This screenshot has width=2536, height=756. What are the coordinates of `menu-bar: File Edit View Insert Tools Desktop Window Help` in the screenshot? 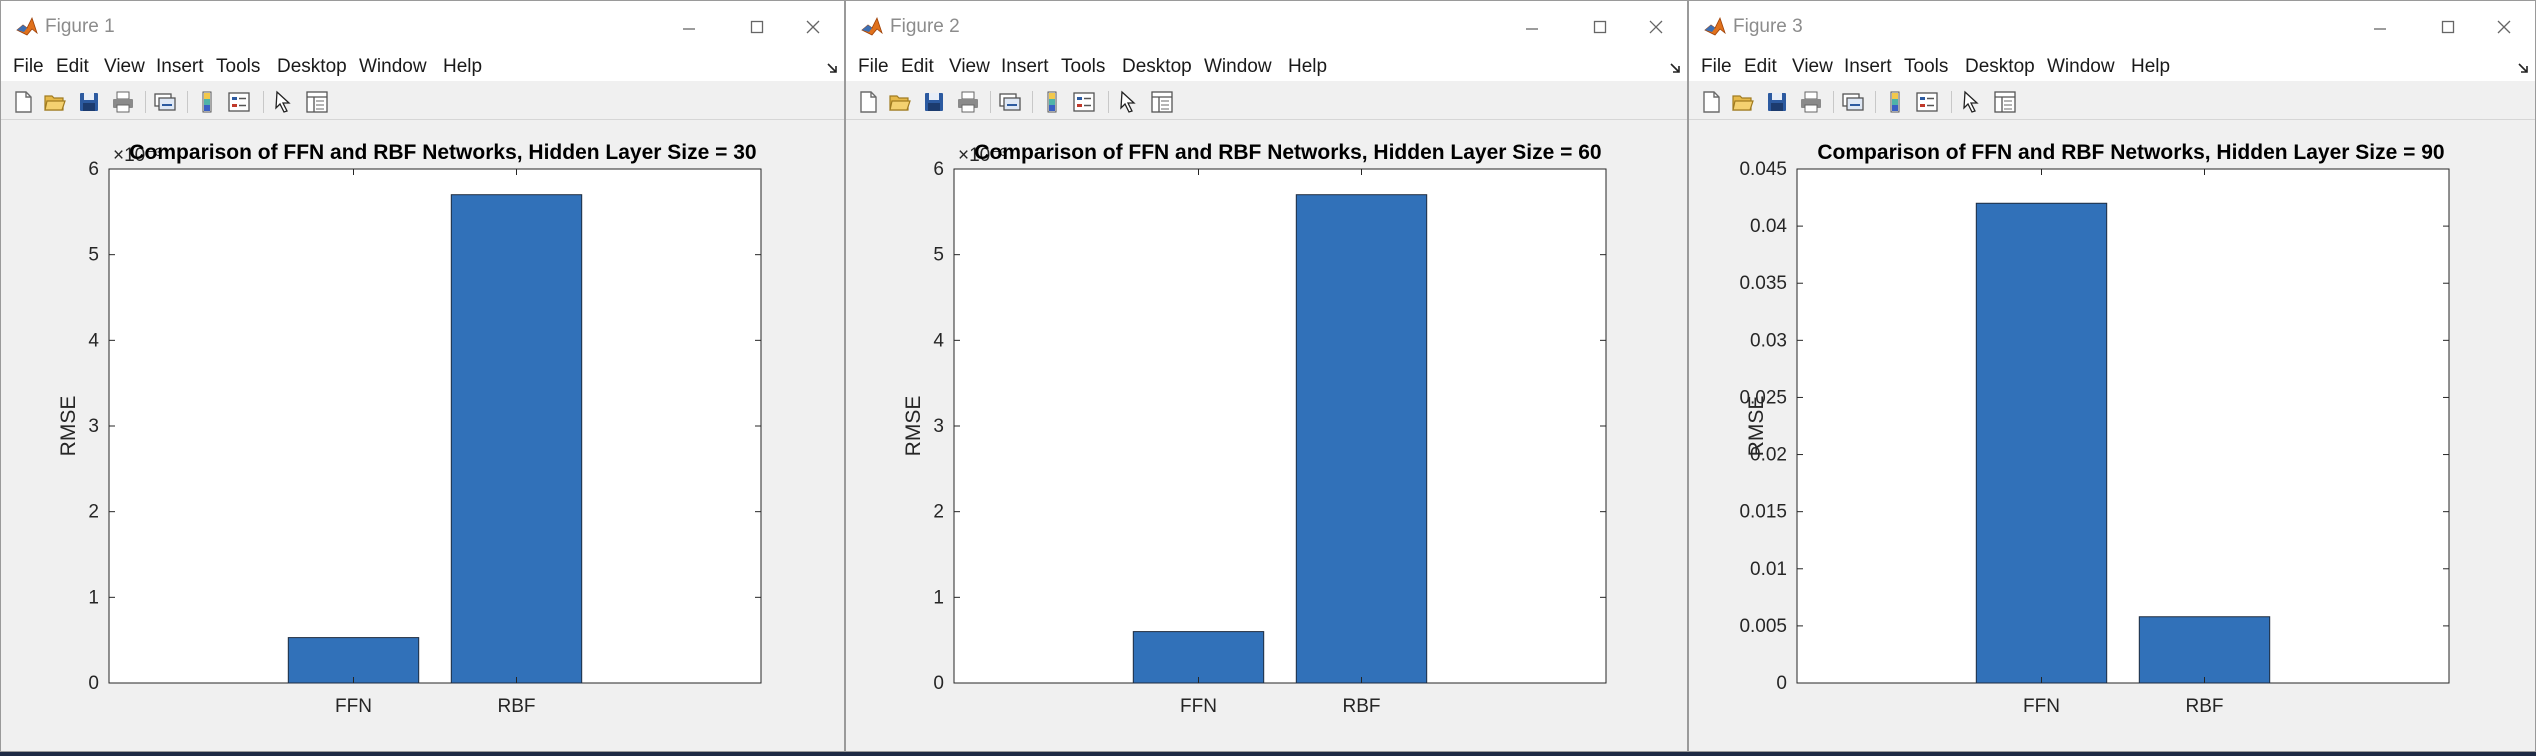 It's located at (422, 67).